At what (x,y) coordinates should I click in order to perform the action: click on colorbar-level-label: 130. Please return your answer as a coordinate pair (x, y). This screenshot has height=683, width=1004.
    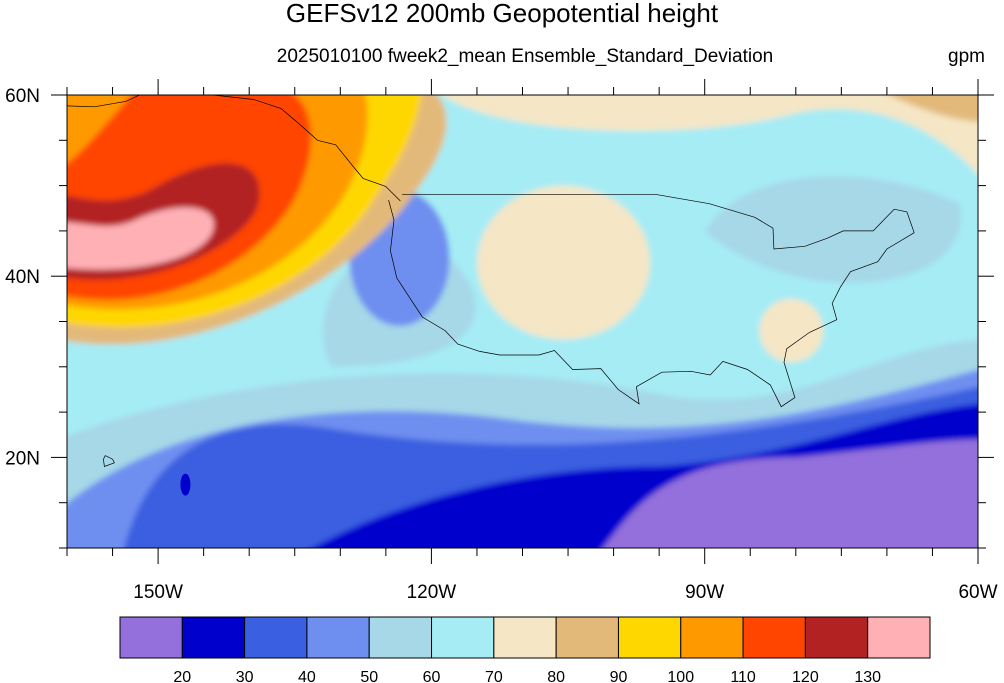
    Looking at the image, I should click on (867, 676).